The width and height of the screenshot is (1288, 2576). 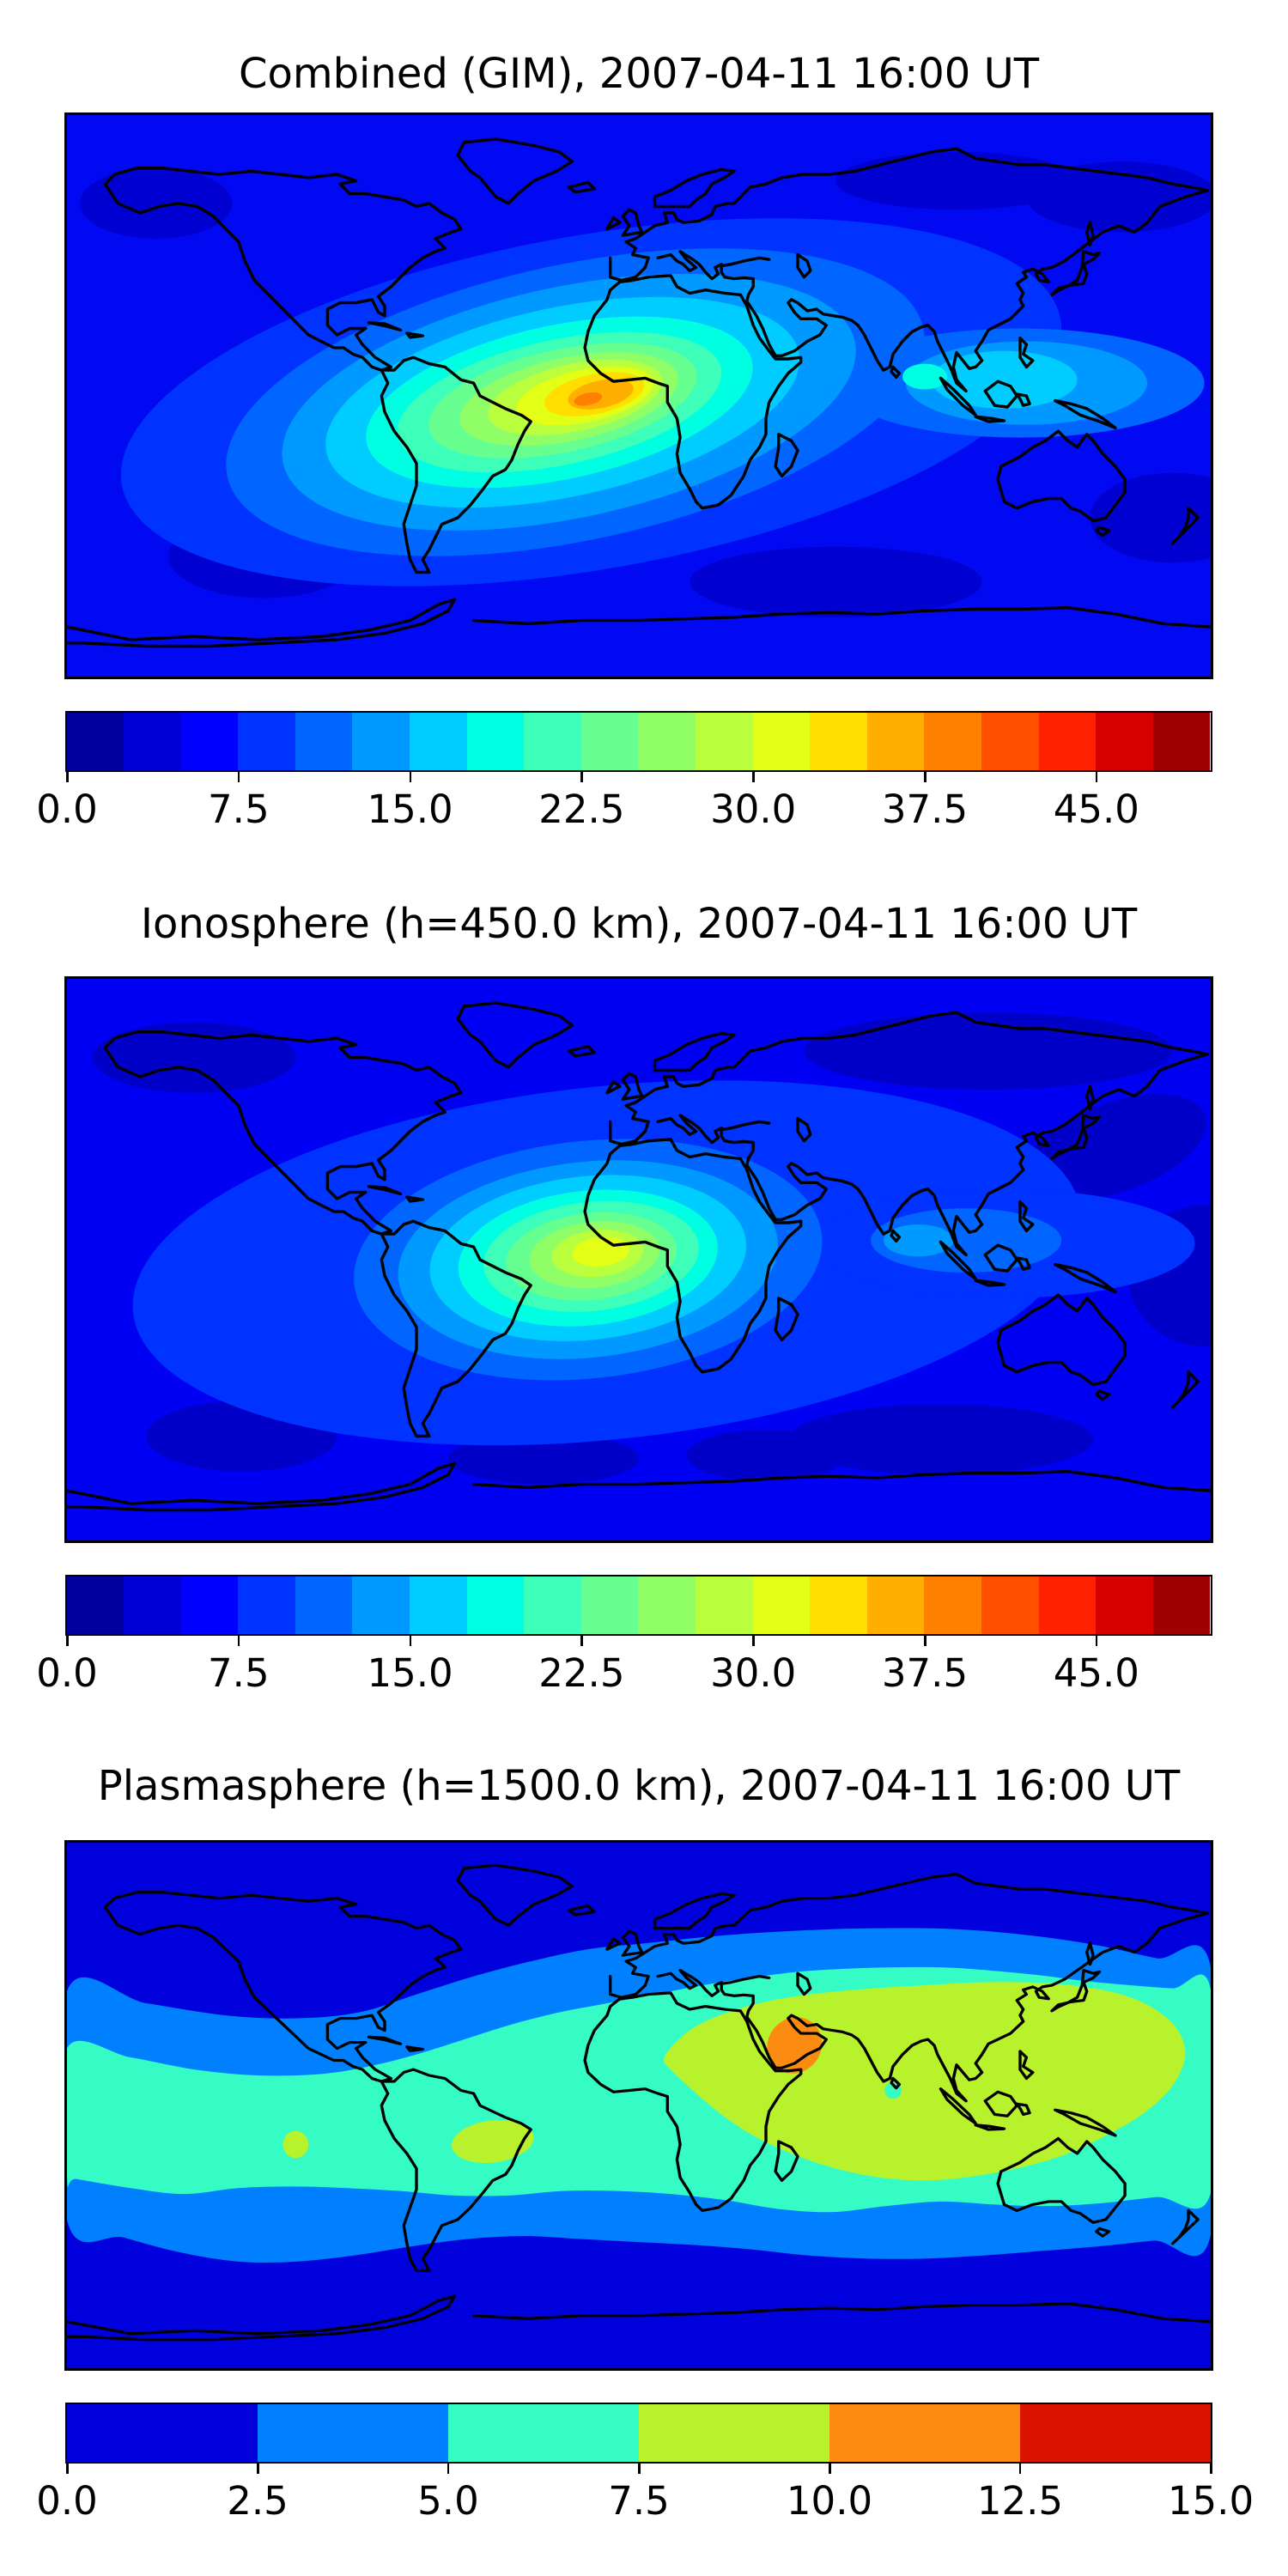 I want to click on colorbar-tick-label: 45.0, so click(x=1096, y=1673).